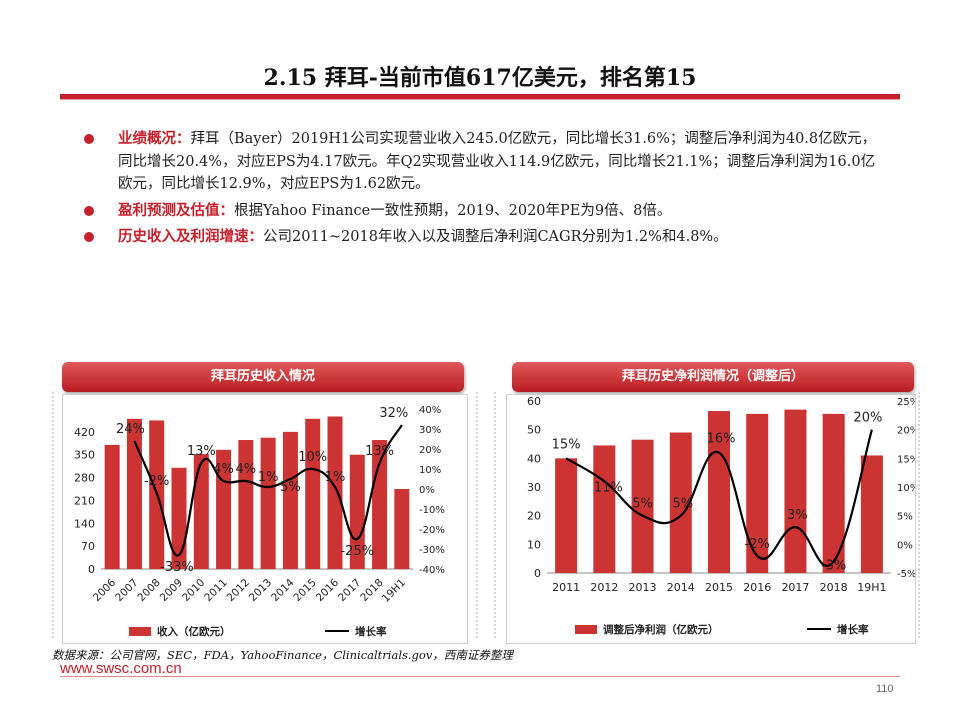 The width and height of the screenshot is (960, 720). I want to click on growth-data-label: 13%, so click(201, 451).